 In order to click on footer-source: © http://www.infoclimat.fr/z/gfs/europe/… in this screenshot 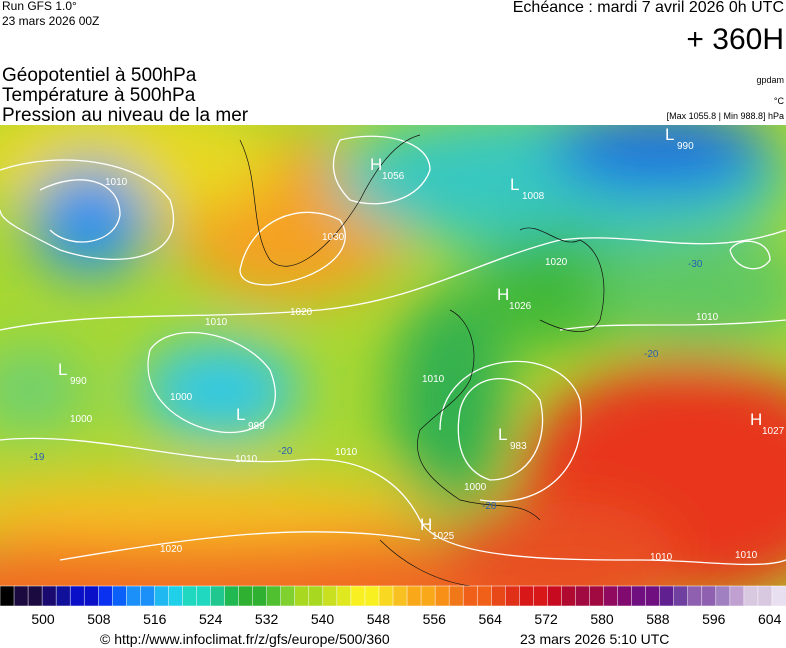, I will do `click(245, 639)`.